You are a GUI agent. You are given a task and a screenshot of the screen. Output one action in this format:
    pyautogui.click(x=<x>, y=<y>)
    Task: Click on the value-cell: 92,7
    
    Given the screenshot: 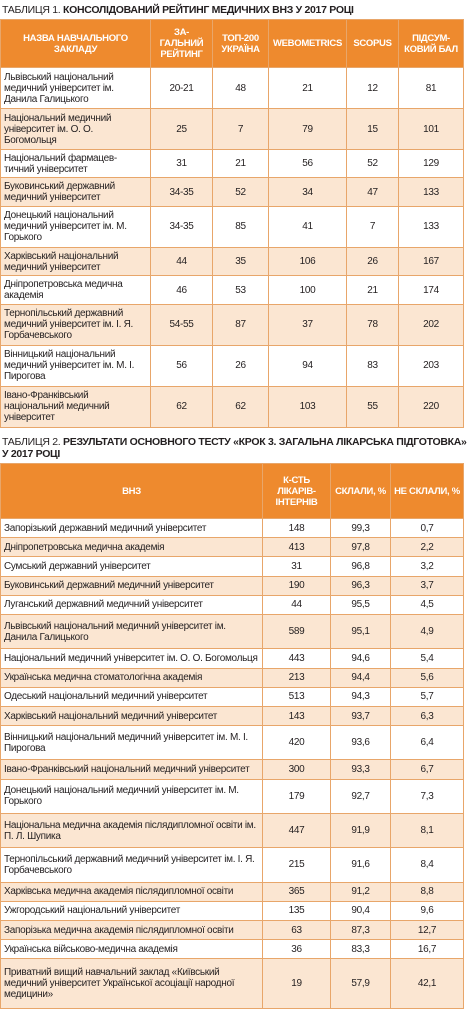 What is the action you would take?
    pyautogui.click(x=360, y=796)
    